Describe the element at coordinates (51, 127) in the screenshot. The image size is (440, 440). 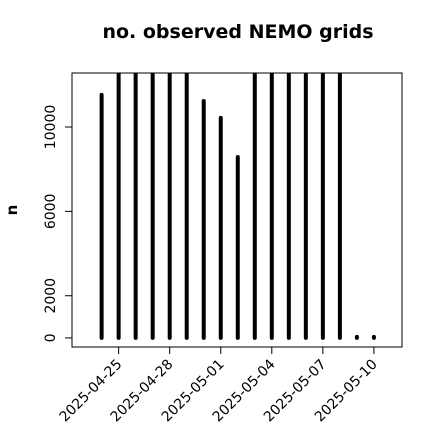
I see `y-tick-label: 10000` at that location.